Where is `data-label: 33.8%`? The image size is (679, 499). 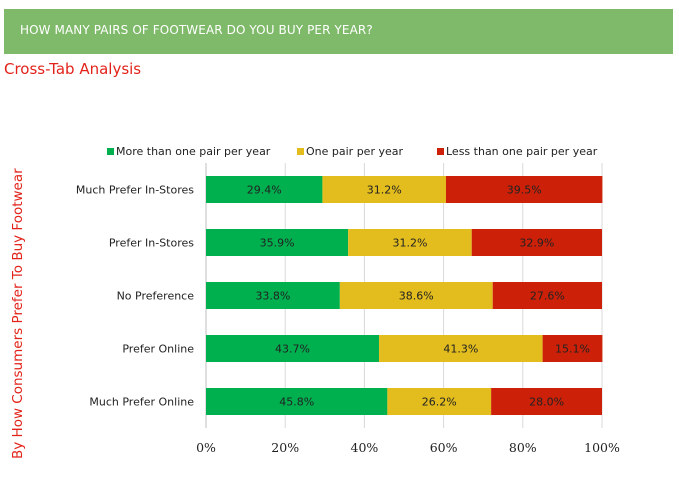
data-label: 33.8% is located at coordinates (272, 296).